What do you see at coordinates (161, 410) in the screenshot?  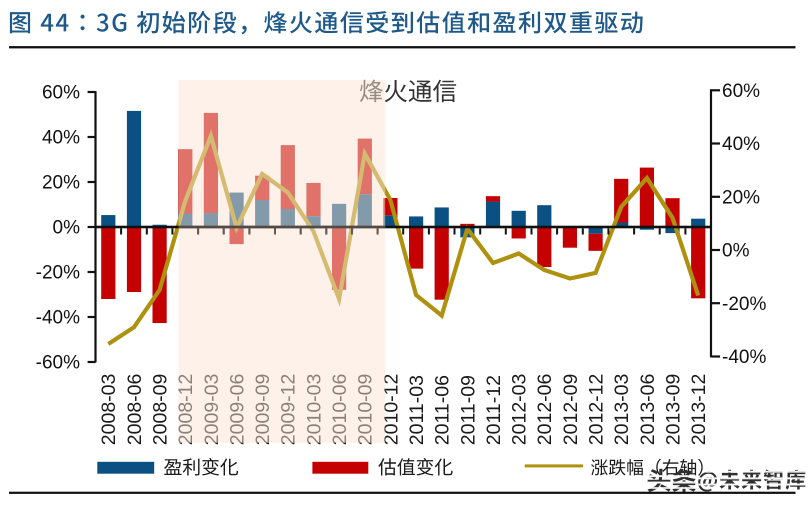 I see `svg-text: 2008-09` at bounding box center [161, 410].